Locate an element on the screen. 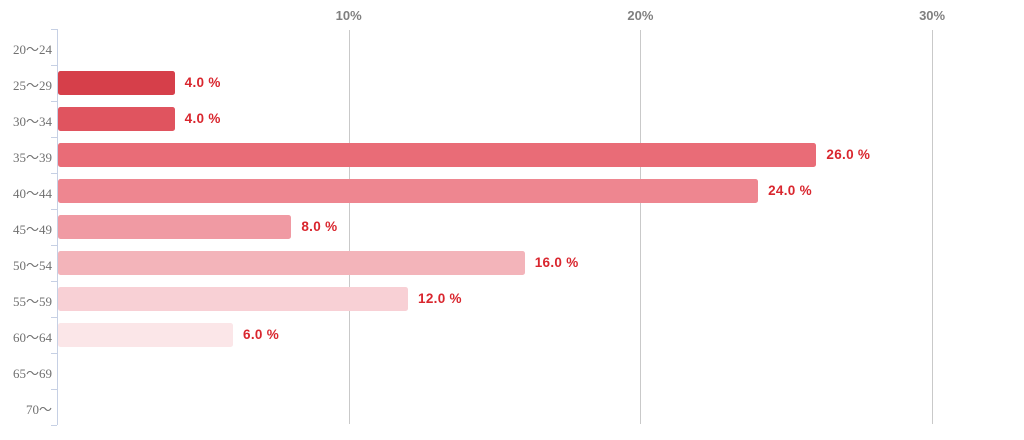 The width and height of the screenshot is (1024, 440). bar-value-label: 12.0 % is located at coordinates (440, 298).